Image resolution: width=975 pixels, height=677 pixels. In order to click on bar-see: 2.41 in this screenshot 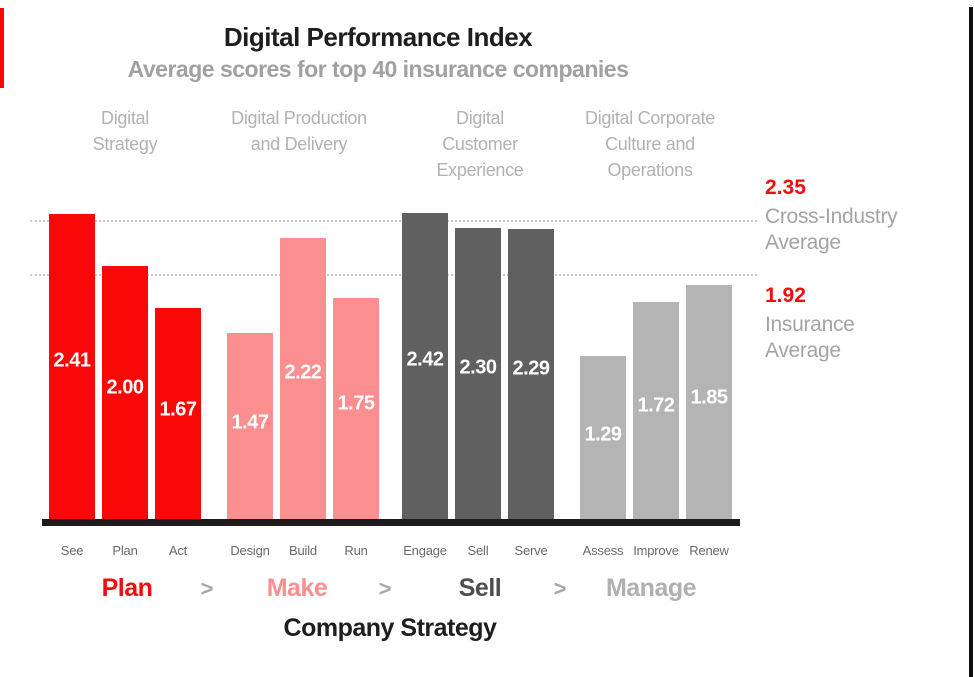, I will do `click(72, 366)`.